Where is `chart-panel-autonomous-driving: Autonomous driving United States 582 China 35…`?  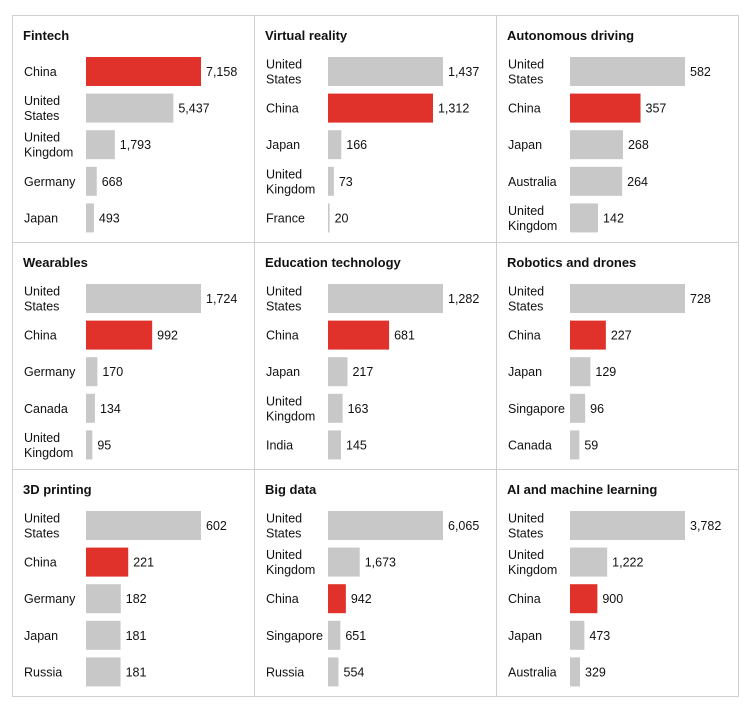
chart-panel-autonomous-driving: Autonomous driving United States 582 China 35… is located at coordinates (617, 129).